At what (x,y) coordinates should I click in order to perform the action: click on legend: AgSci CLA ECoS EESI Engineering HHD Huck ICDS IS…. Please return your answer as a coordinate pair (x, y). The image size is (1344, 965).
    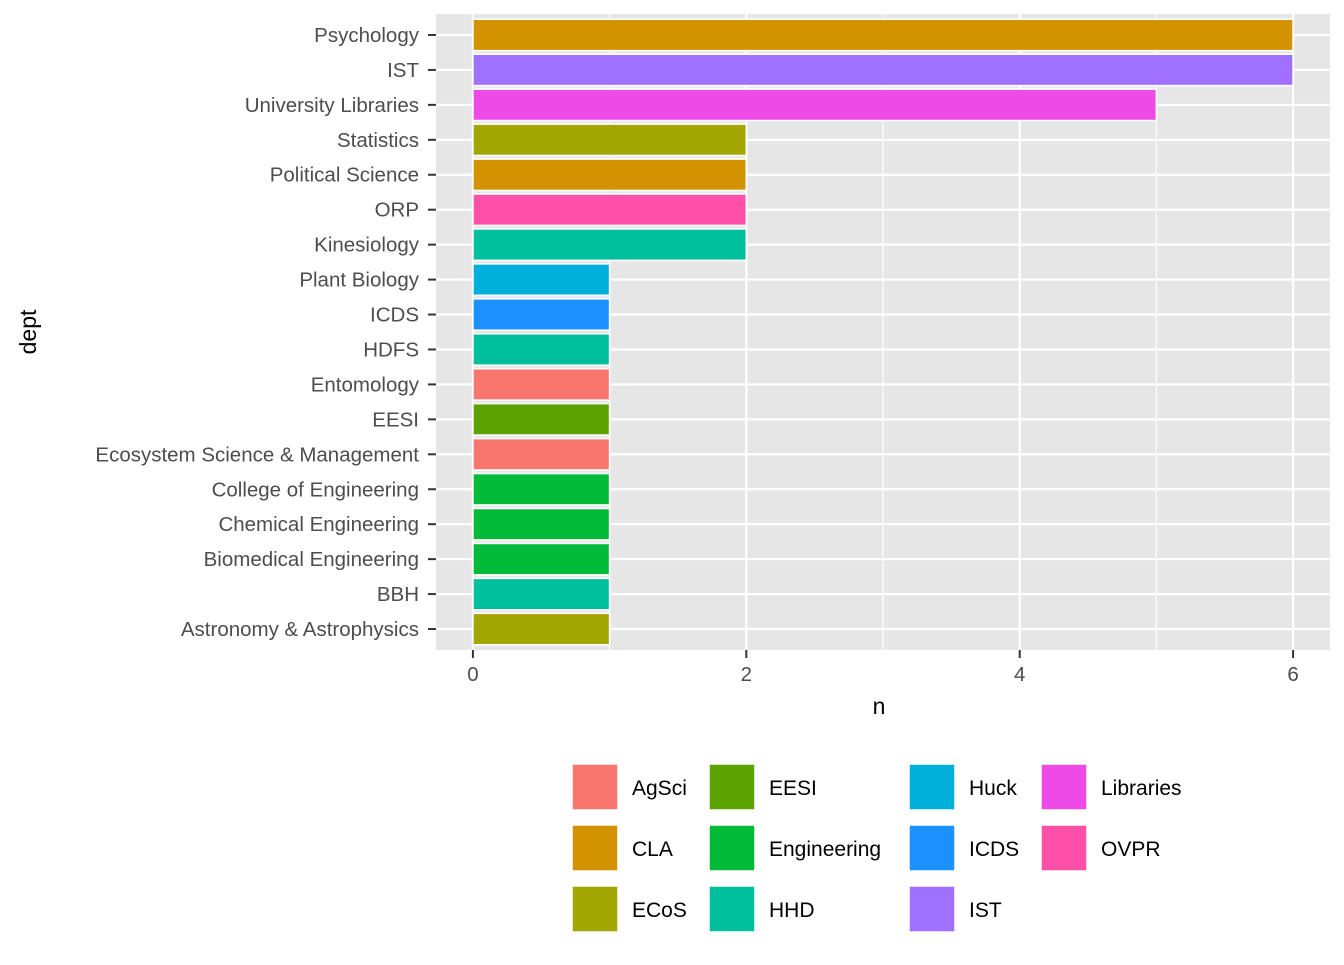
    Looking at the image, I should click on (876, 848).